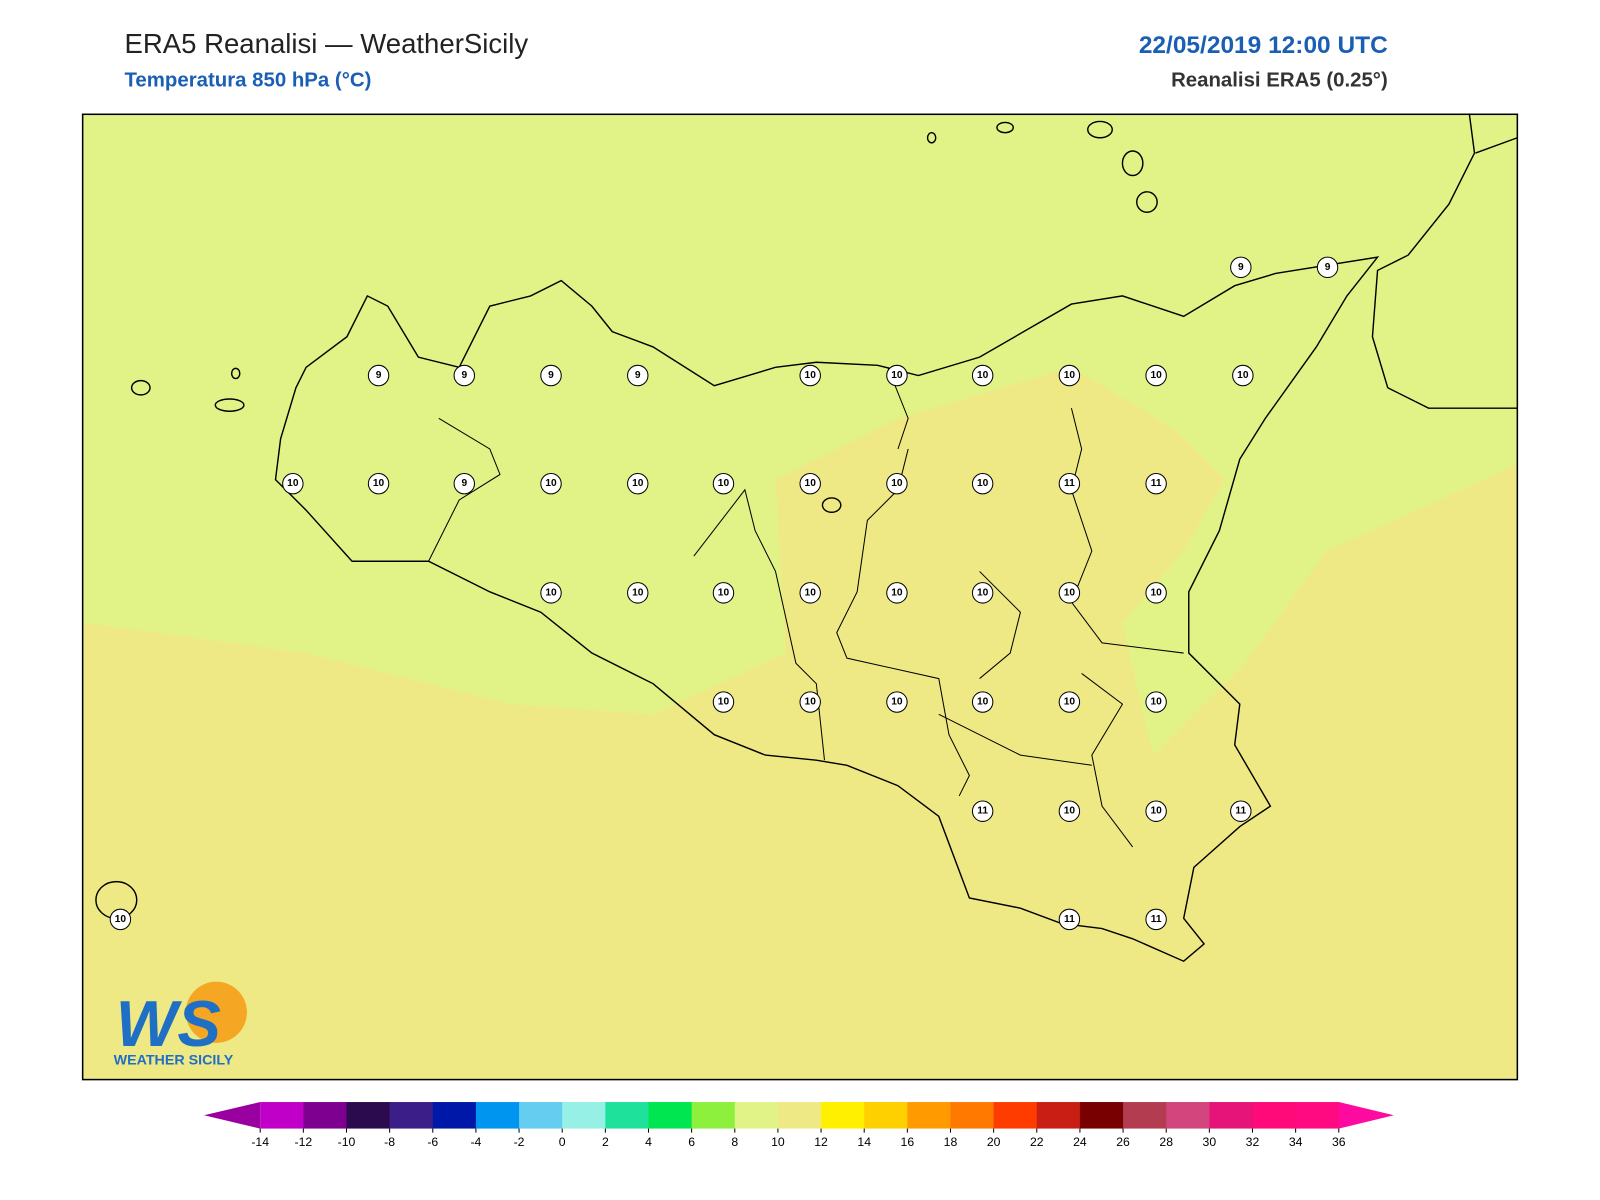 The image size is (1600, 1200). Describe the element at coordinates (432, 1142) in the screenshot. I see `colorbar-tick-label: -6` at that location.